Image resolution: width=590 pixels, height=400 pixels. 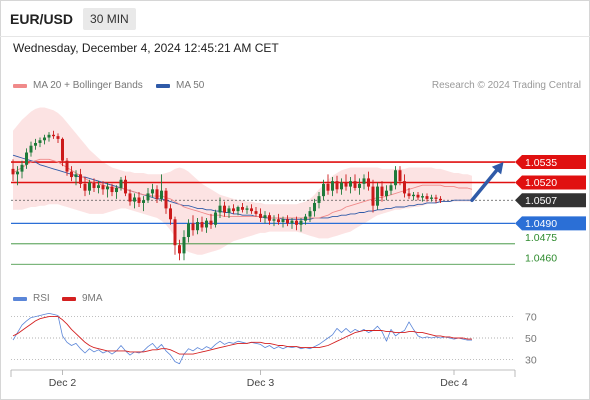 I want to click on legend-rsi-label: RSI, so click(x=41, y=298).